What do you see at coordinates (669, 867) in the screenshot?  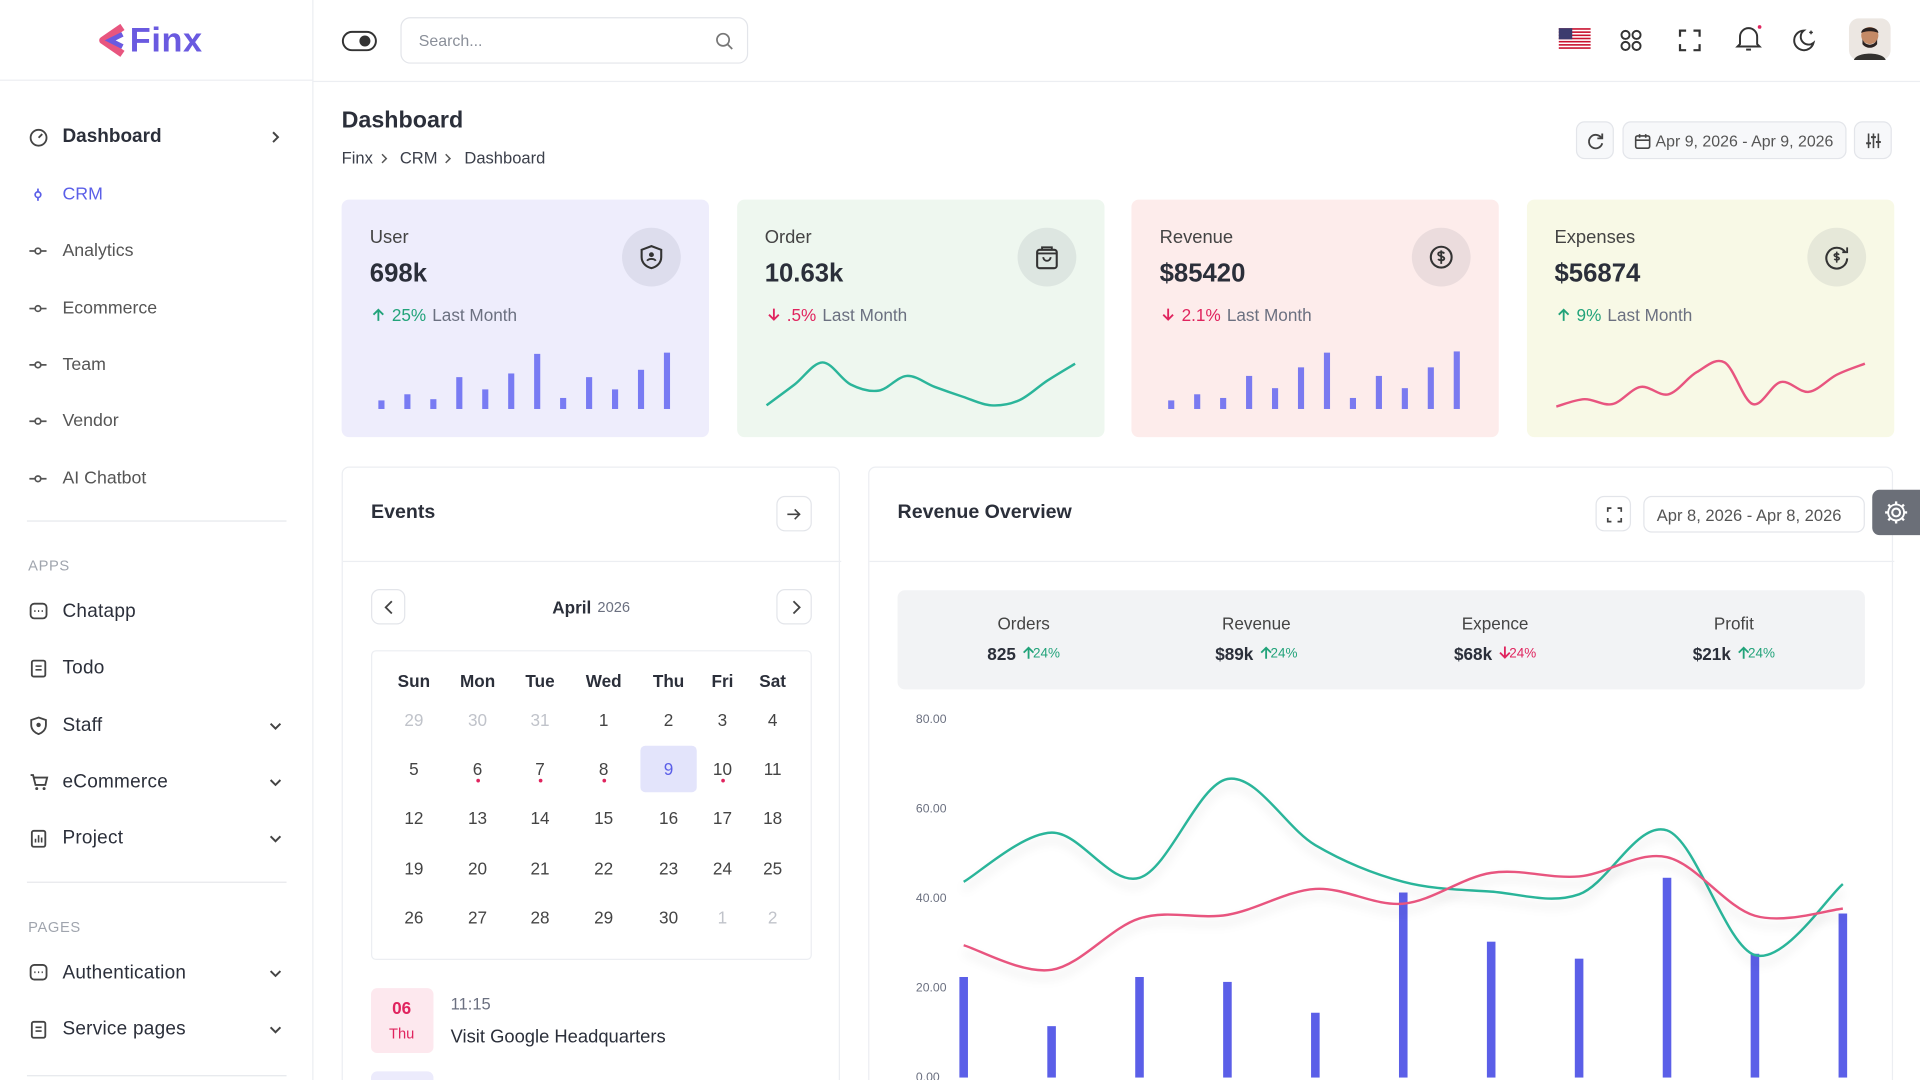 I see `calendar-day: 23` at bounding box center [669, 867].